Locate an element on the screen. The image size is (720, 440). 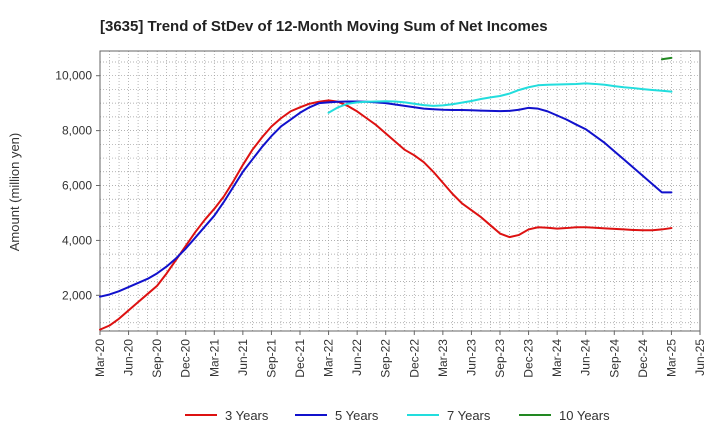
x-tick-label: Jun-22 is located at coordinates (357, 357).